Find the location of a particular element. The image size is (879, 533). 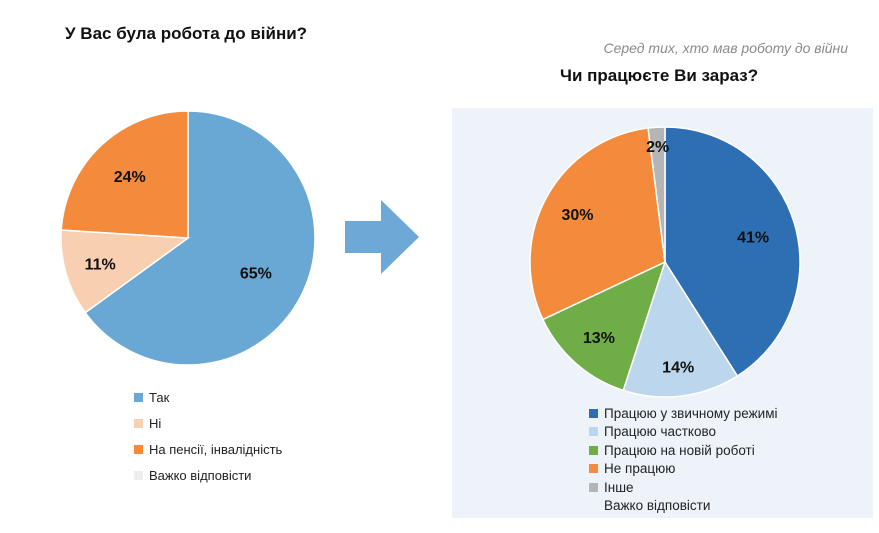

slice-value-label-0-0: 65% is located at coordinates (256, 274).